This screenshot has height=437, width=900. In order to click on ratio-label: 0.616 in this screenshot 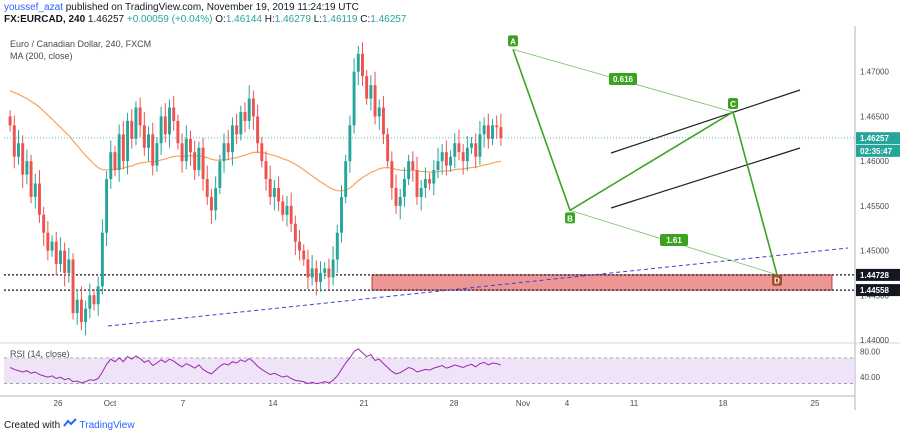, I will do `click(623, 79)`.